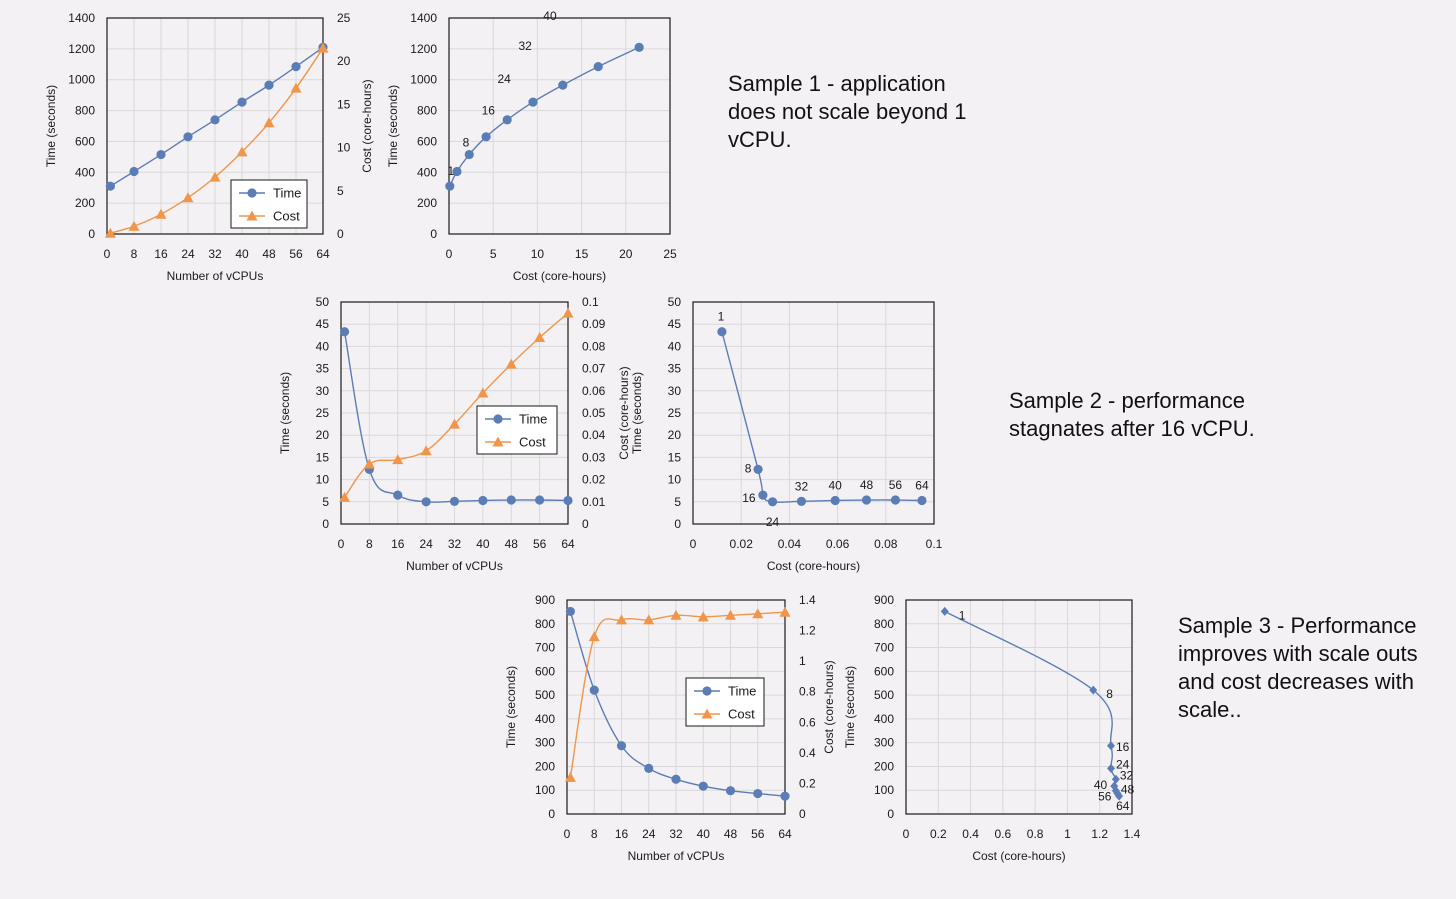  I want to click on y-tick-label: 0, so click(433, 234).